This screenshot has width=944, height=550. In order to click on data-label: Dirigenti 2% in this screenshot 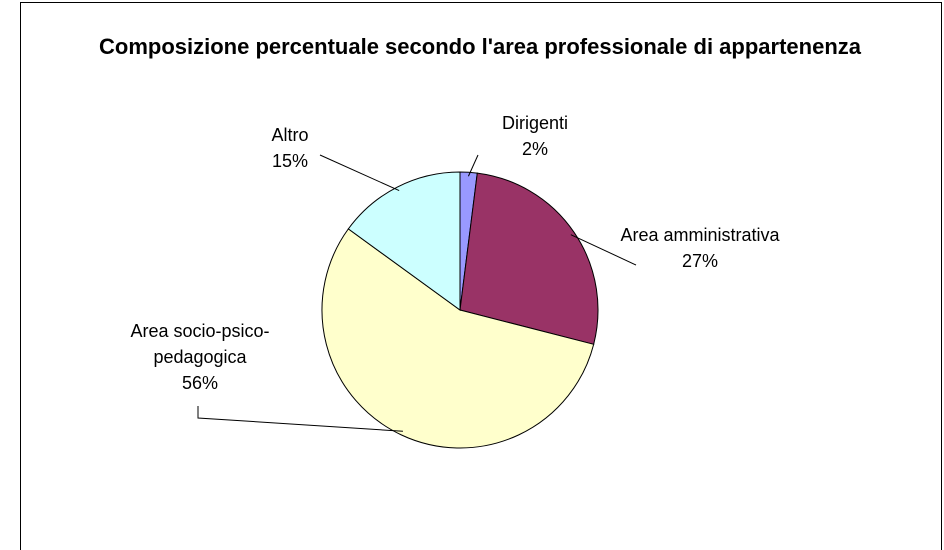, I will do `click(535, 136)`.